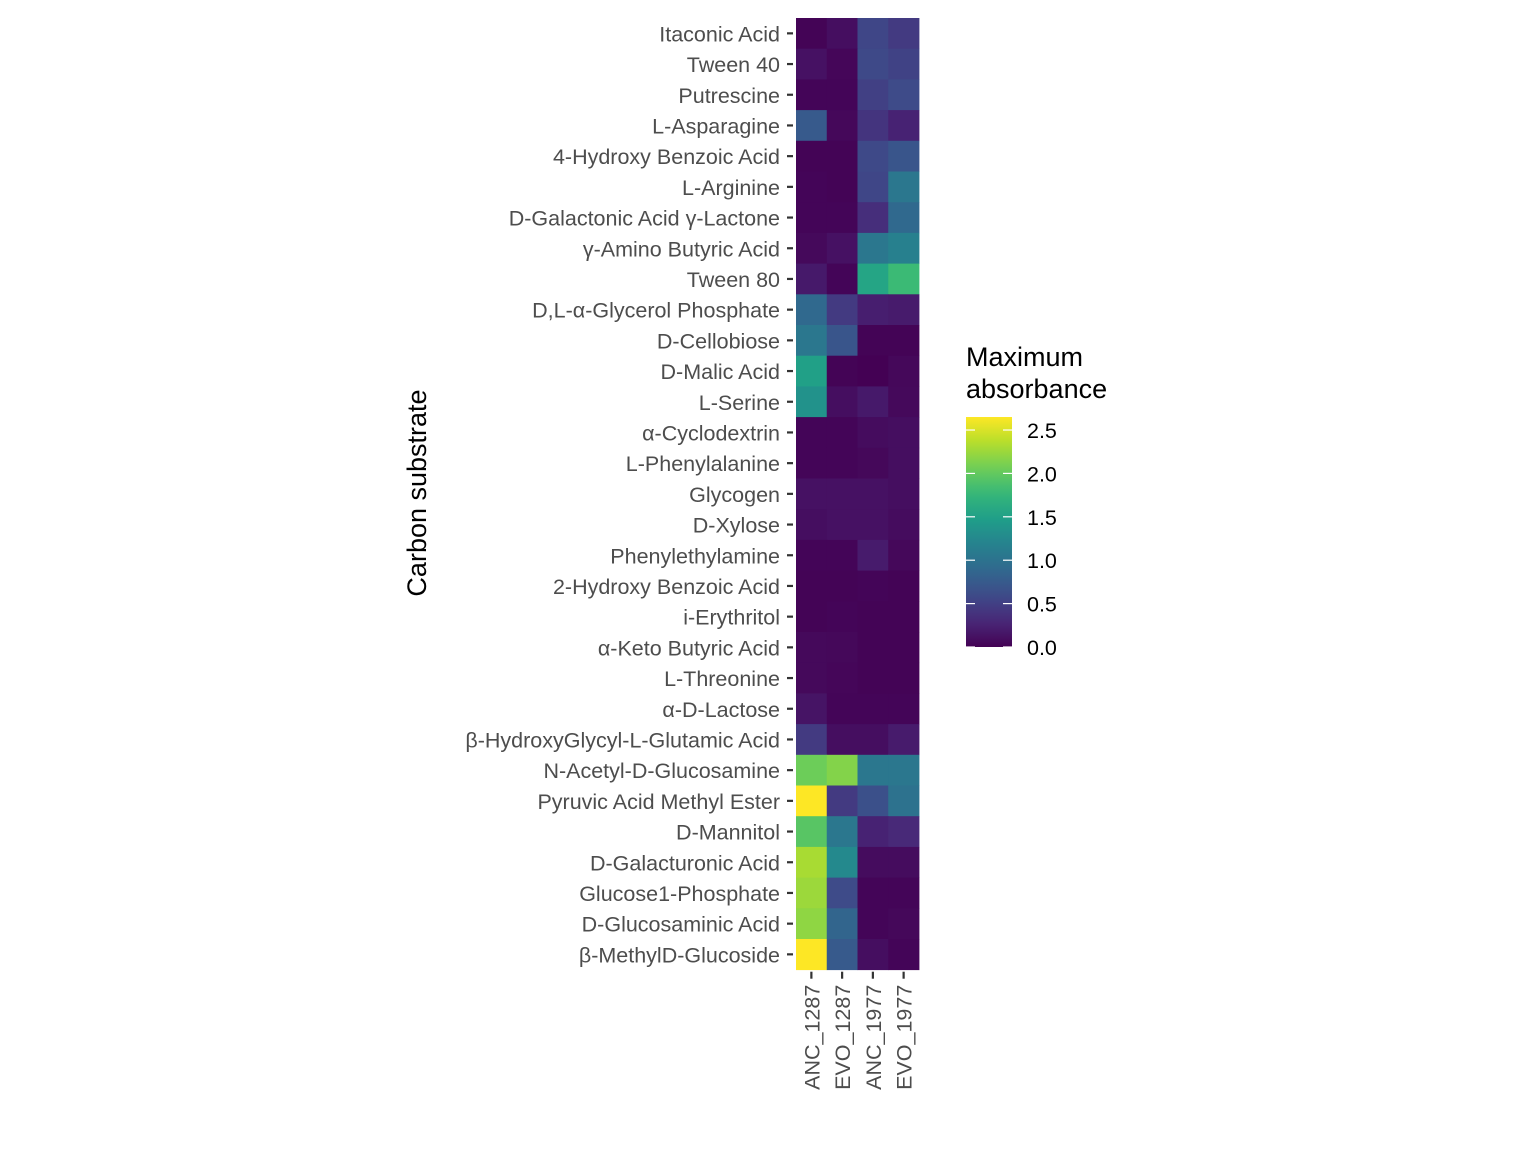 The image size is (1536, 1152). I want to click on y-tick-label: D-Cellobiose, so click(718, 341).